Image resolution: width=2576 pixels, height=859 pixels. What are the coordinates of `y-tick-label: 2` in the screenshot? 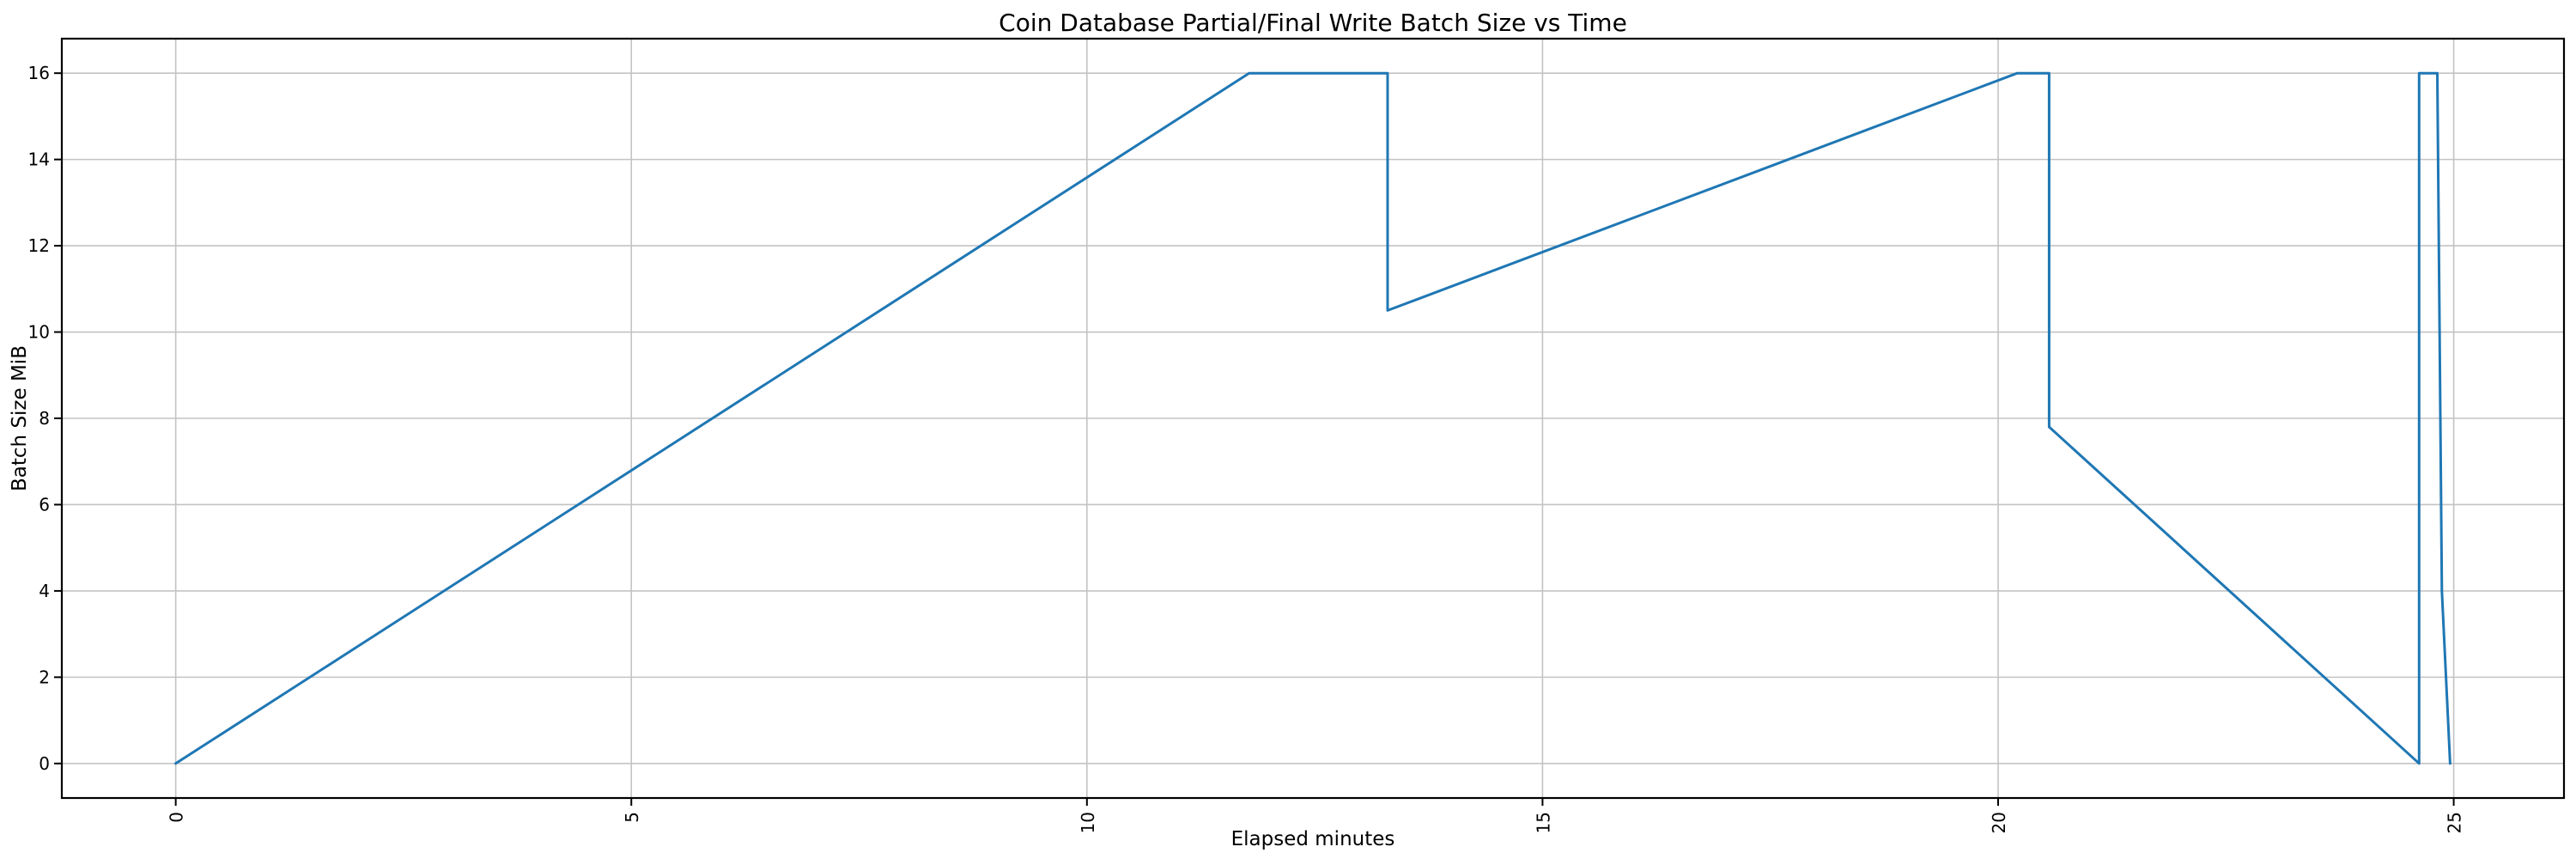 It's located at (44, 677).